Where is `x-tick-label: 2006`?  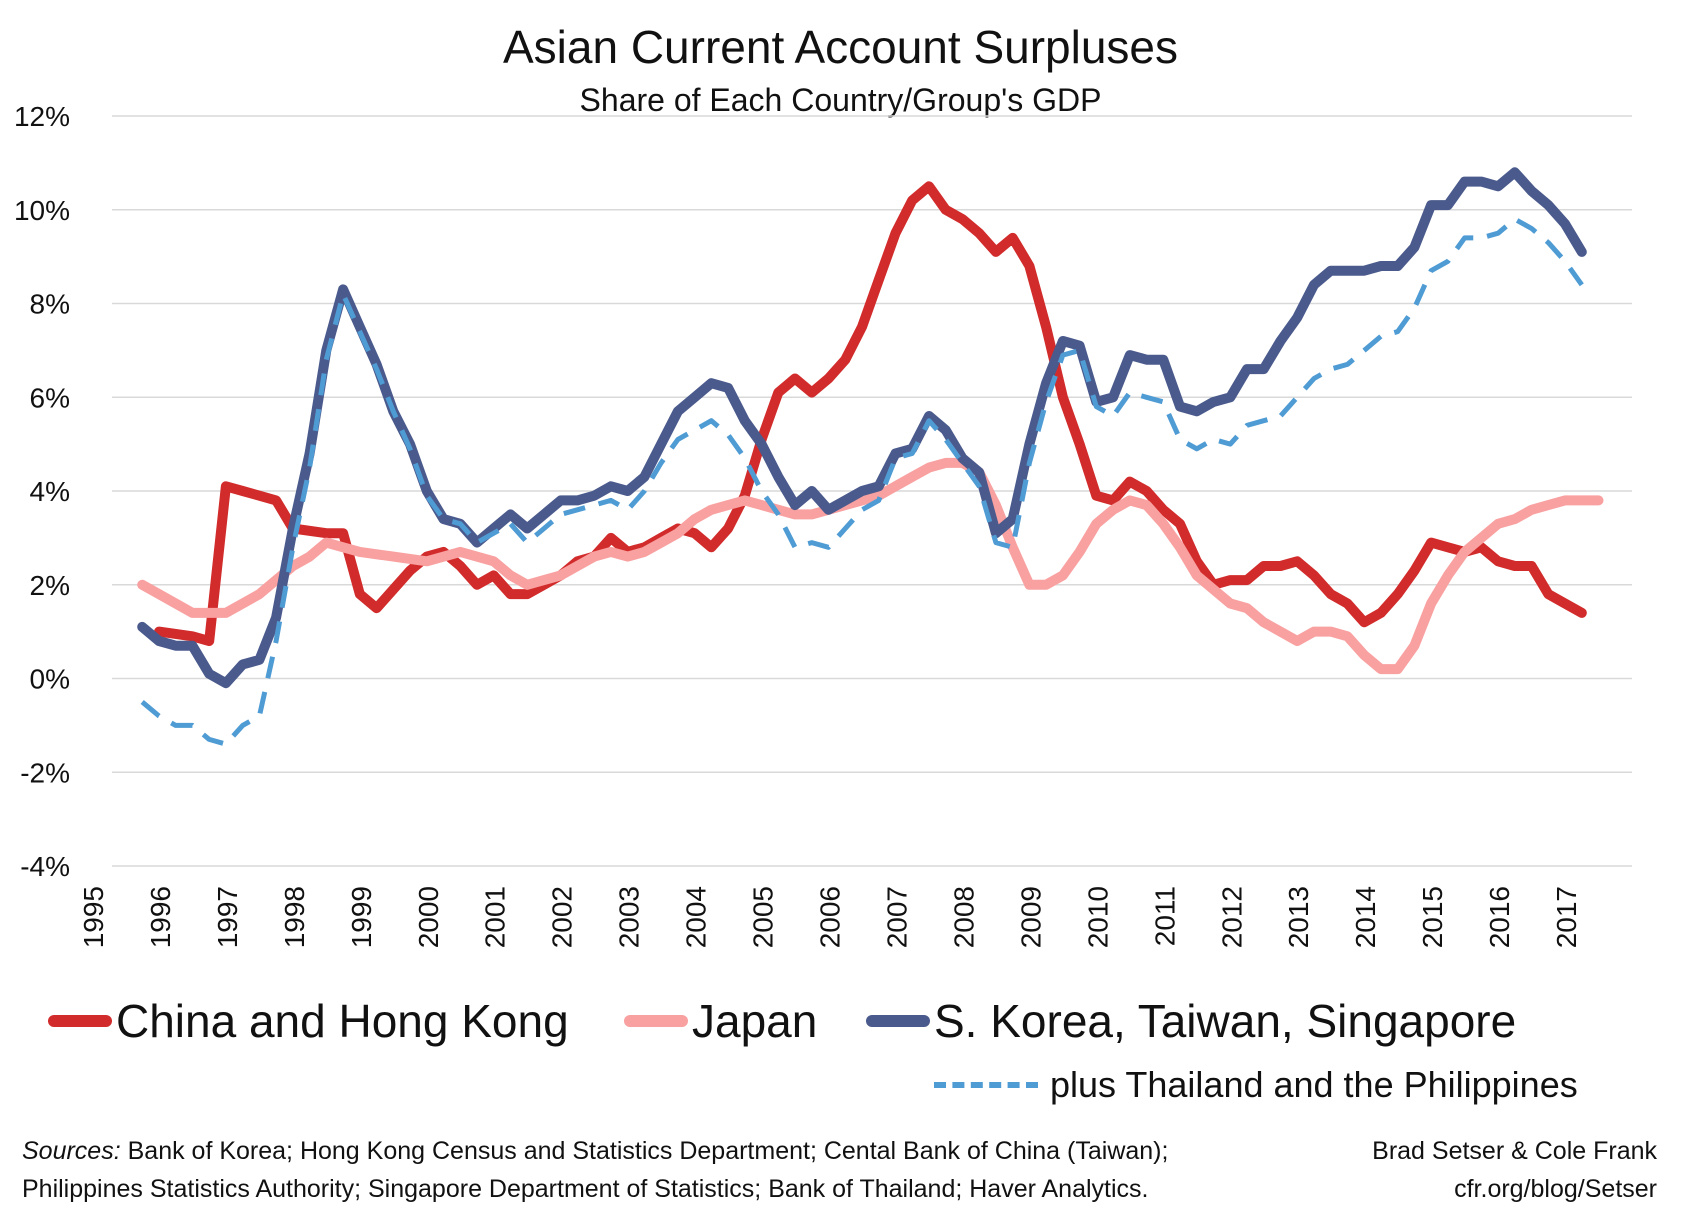
x-tick-label: 2006 is located at coordinates (830, 917).